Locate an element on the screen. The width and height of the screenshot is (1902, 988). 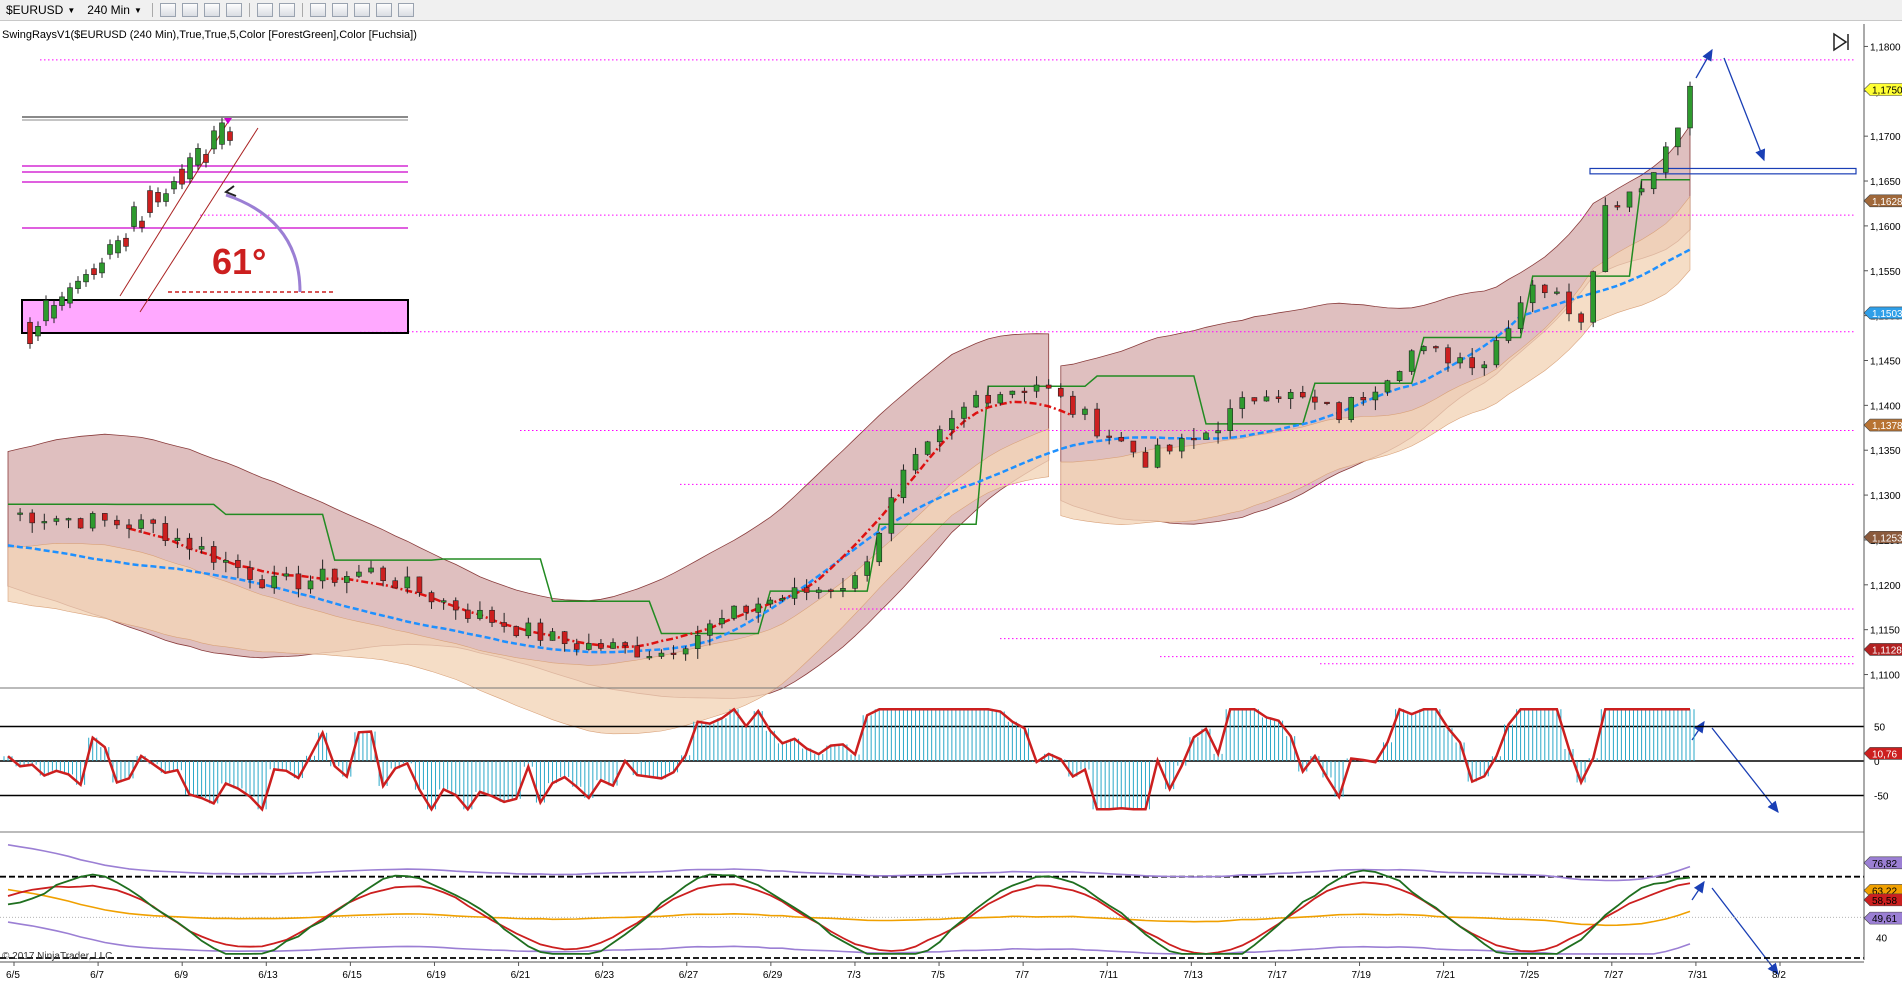
cci-tick-label: 0 is located at coordinates (1877, 762).